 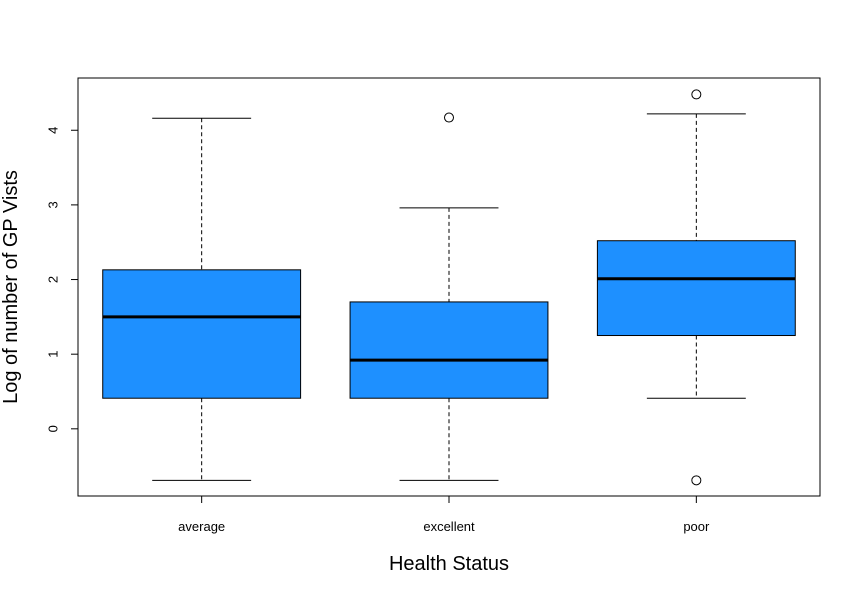 I want to click on y-tick-label: 4, so click(x=53, y=130).